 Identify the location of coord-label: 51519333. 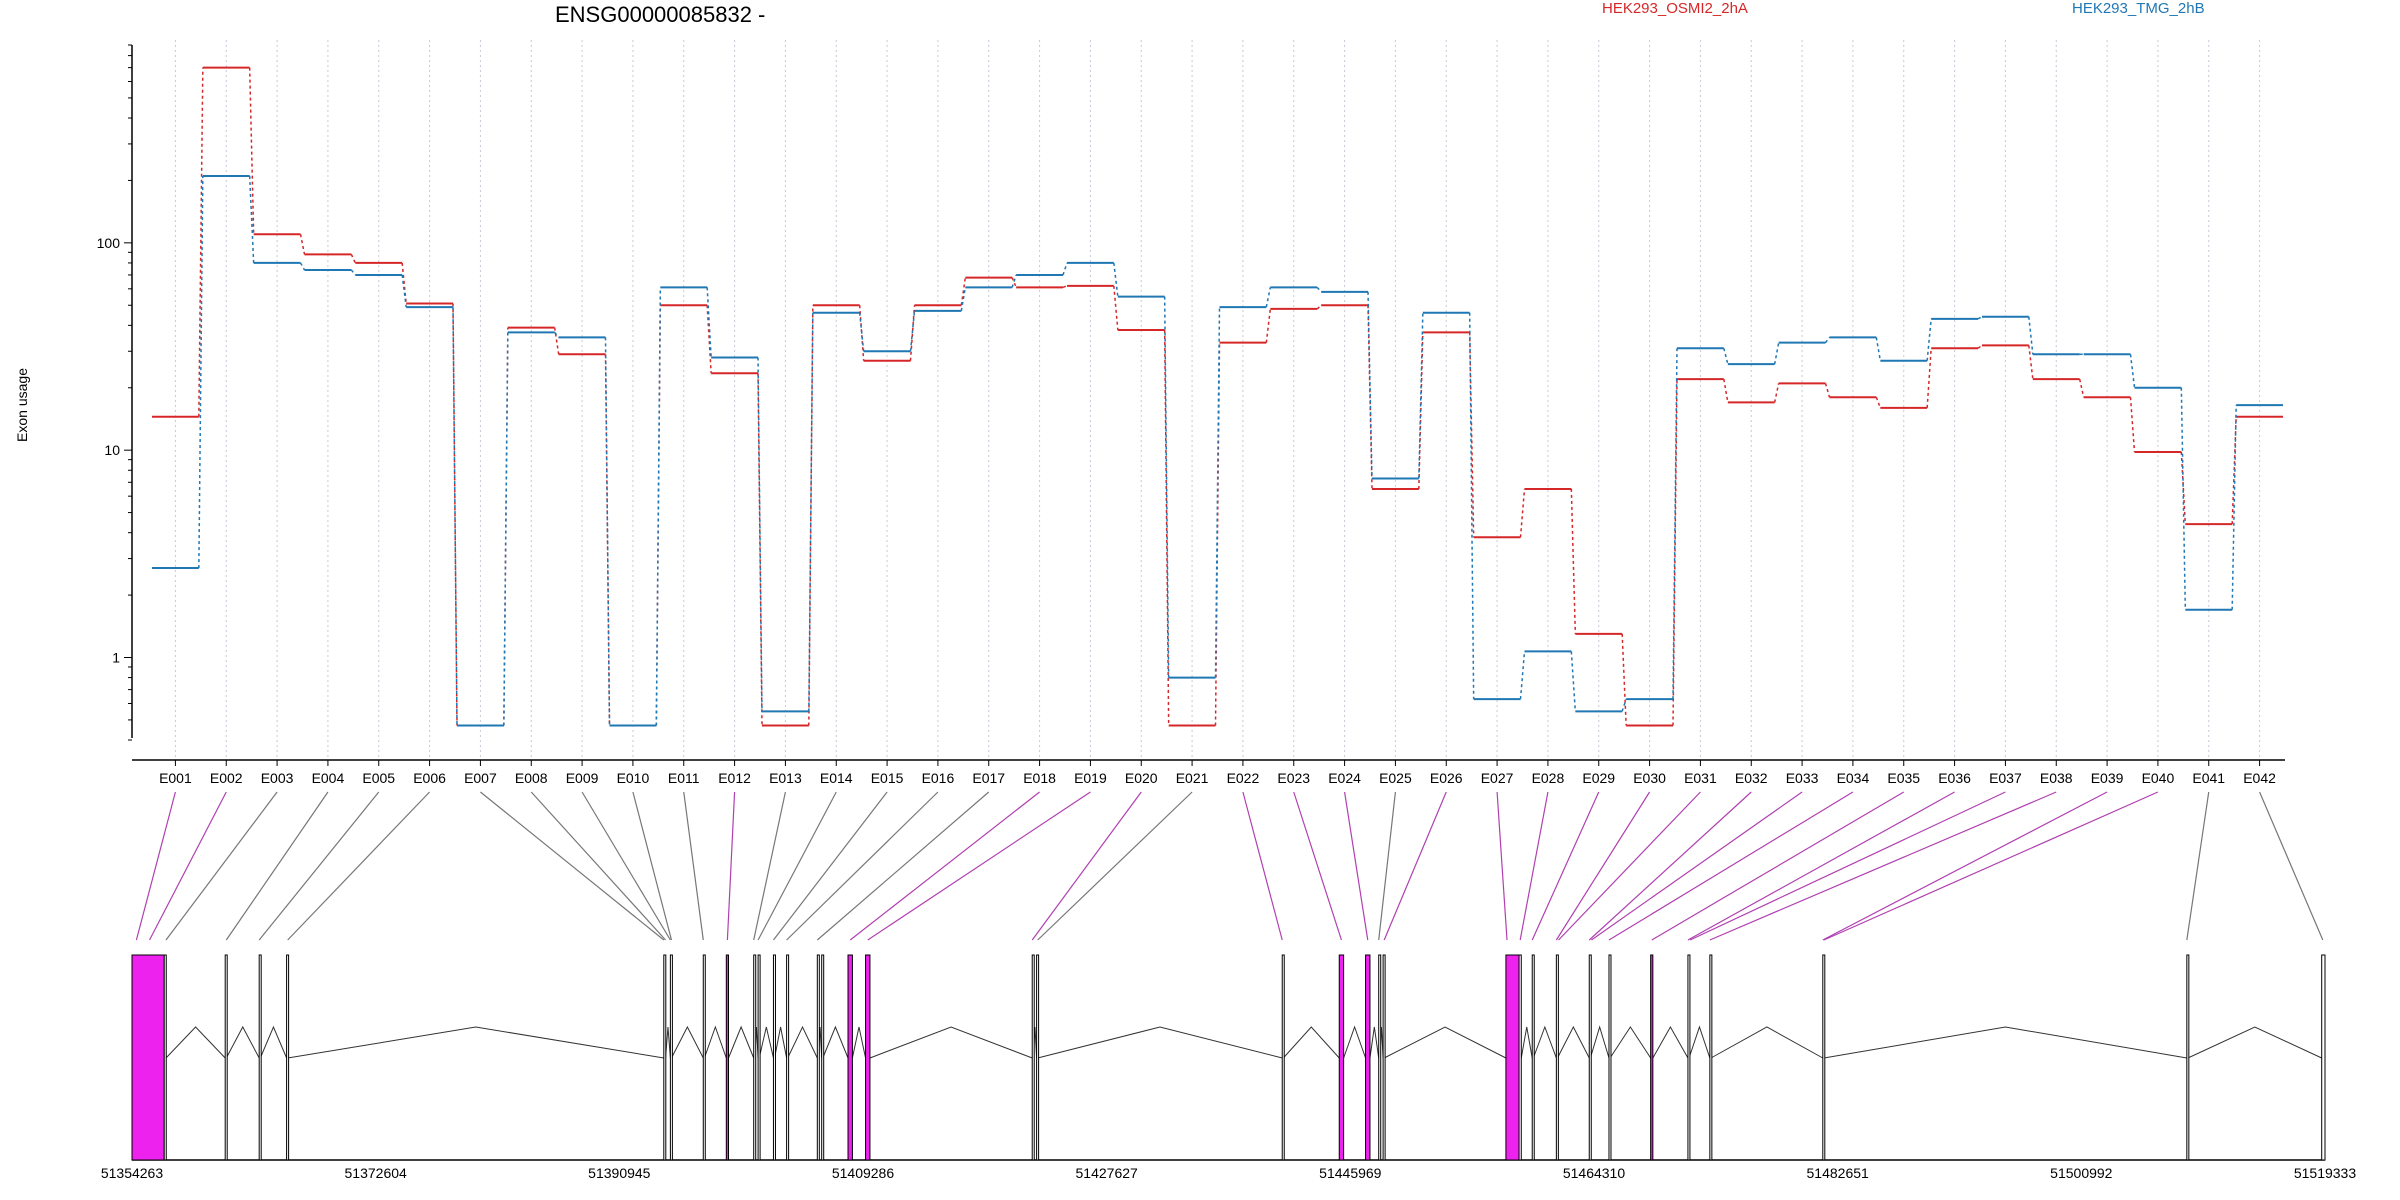
(2325, 1173).